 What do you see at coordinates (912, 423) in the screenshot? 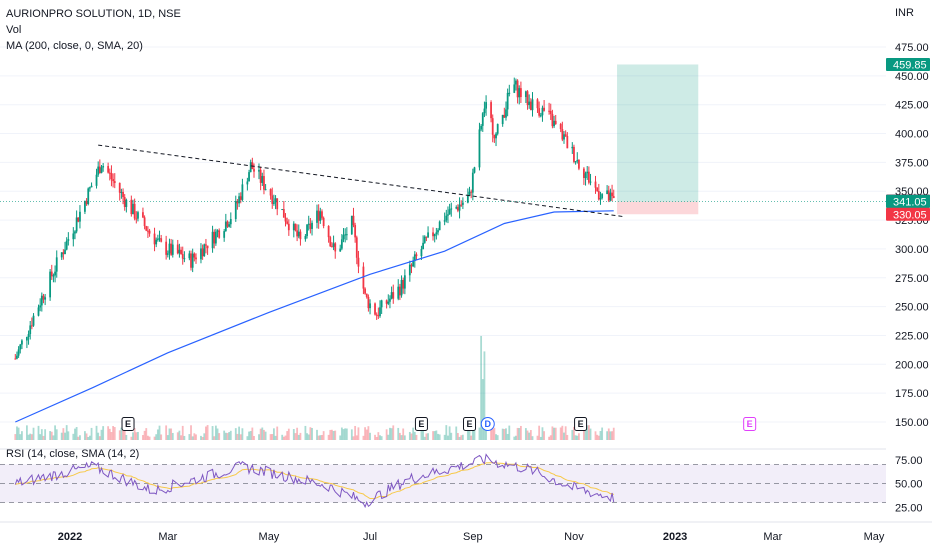
I see `price-tick-label: 150.00` at bounding box center [912, 423].